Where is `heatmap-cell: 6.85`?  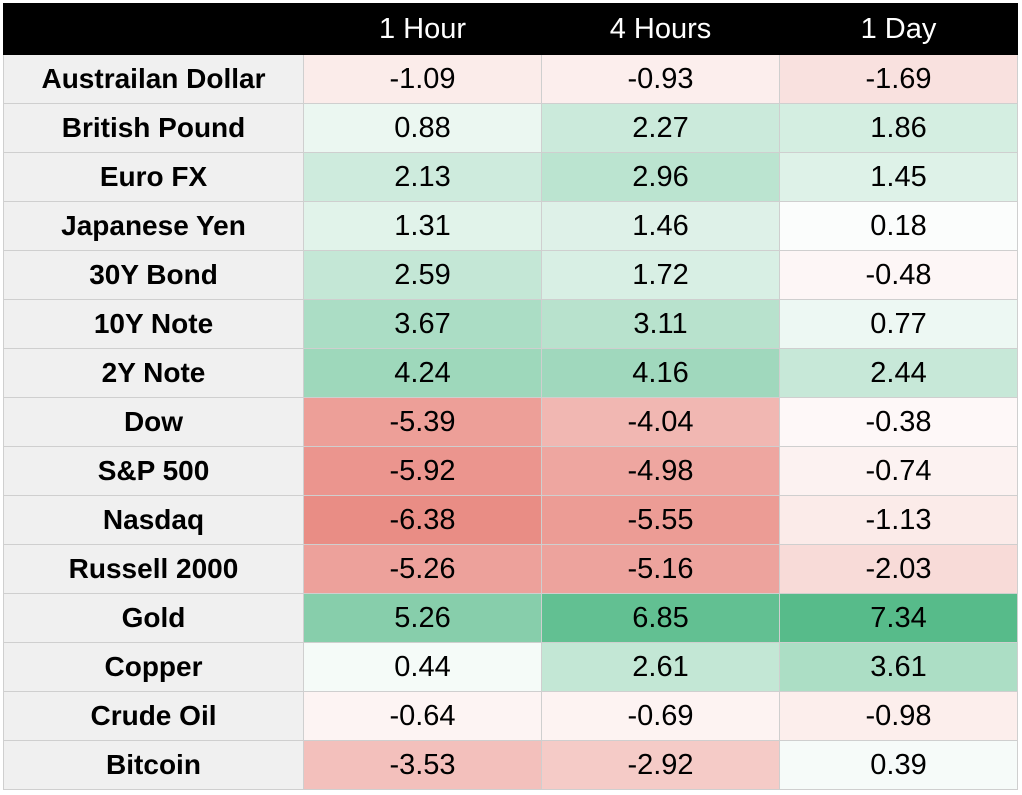 heatmap-cell: 6.85 is located at coordinates (660, 618).